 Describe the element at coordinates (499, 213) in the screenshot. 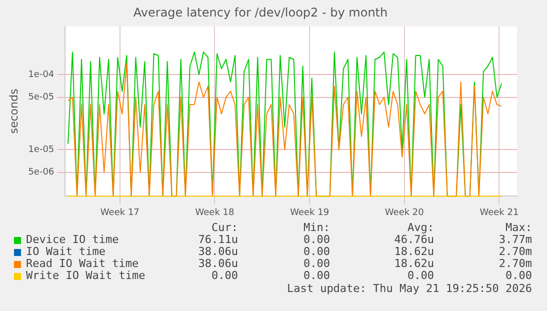

I see `x-tick-label: Week 21` at that location.